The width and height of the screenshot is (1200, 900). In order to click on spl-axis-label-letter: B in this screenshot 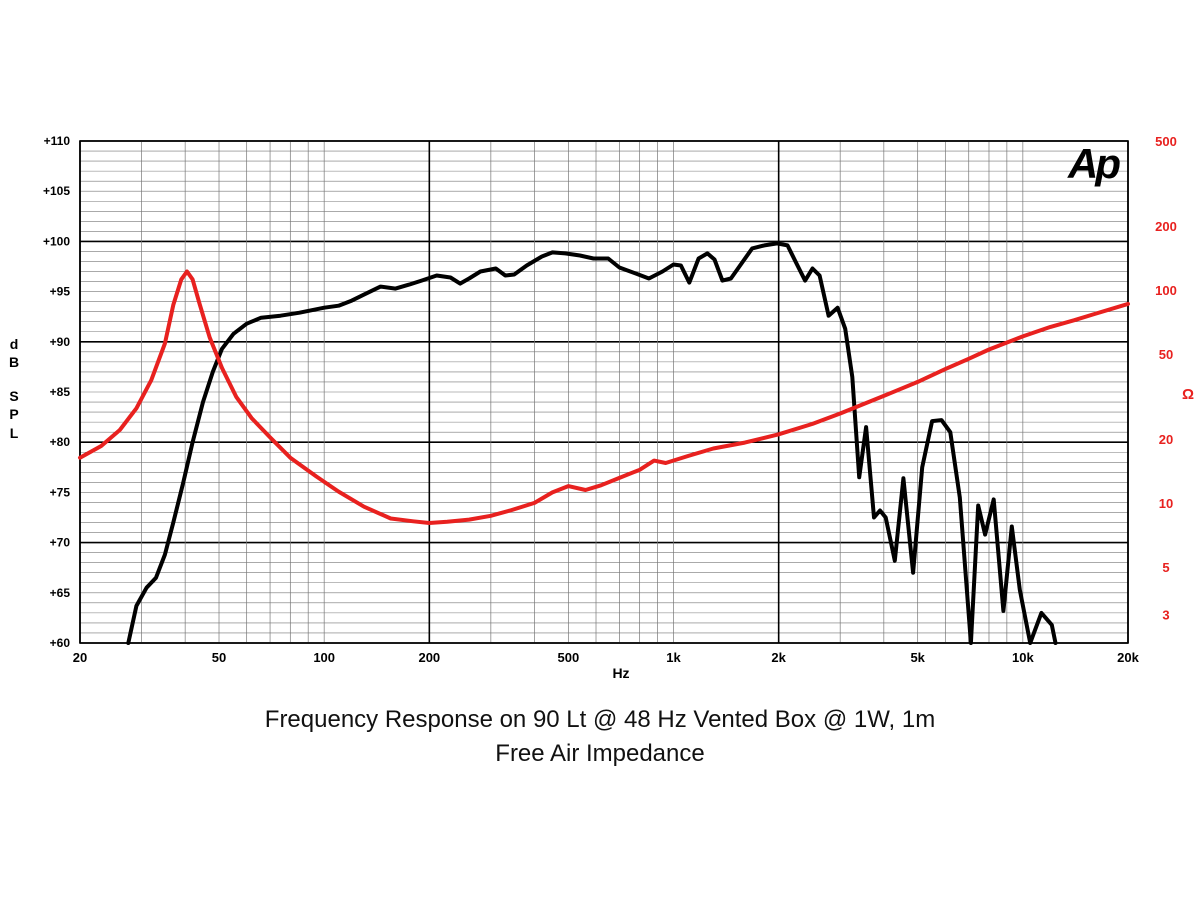, I will do `click(14, 362)`.